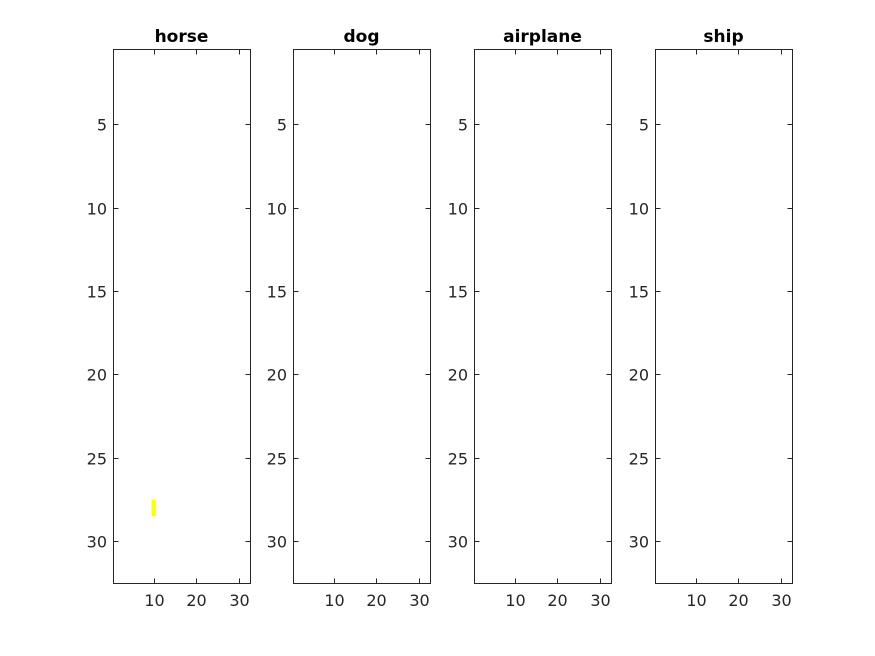 This screenshot has height=656, width=875. Describe the element at coordinates (153, 508) in the screenshot. I see `heatmap-cell` at that location.